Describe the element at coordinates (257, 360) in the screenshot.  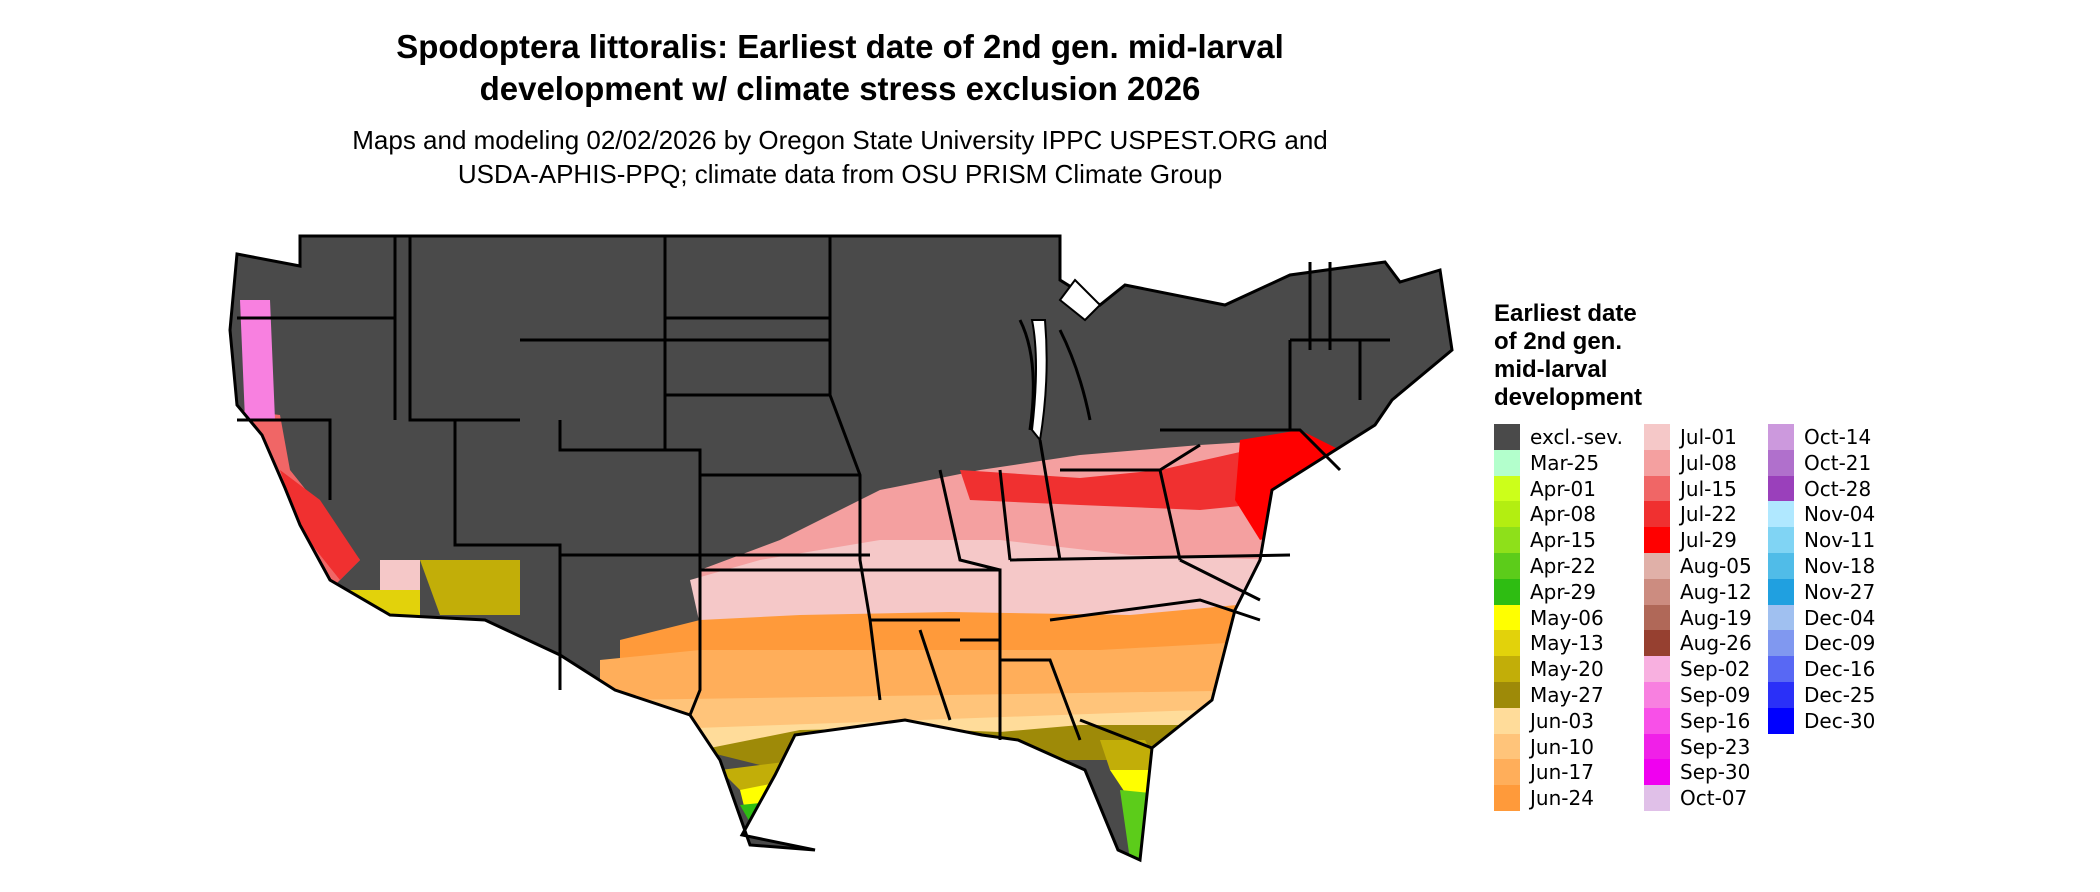
I see `zone-sep-coast` at that location.